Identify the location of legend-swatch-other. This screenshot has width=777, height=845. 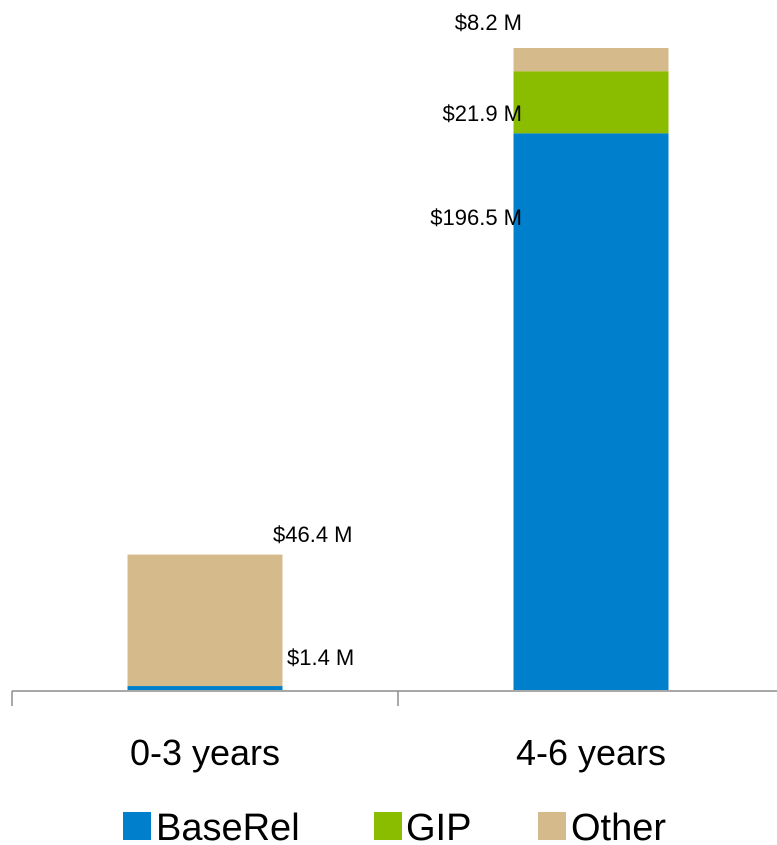
(552, 826).